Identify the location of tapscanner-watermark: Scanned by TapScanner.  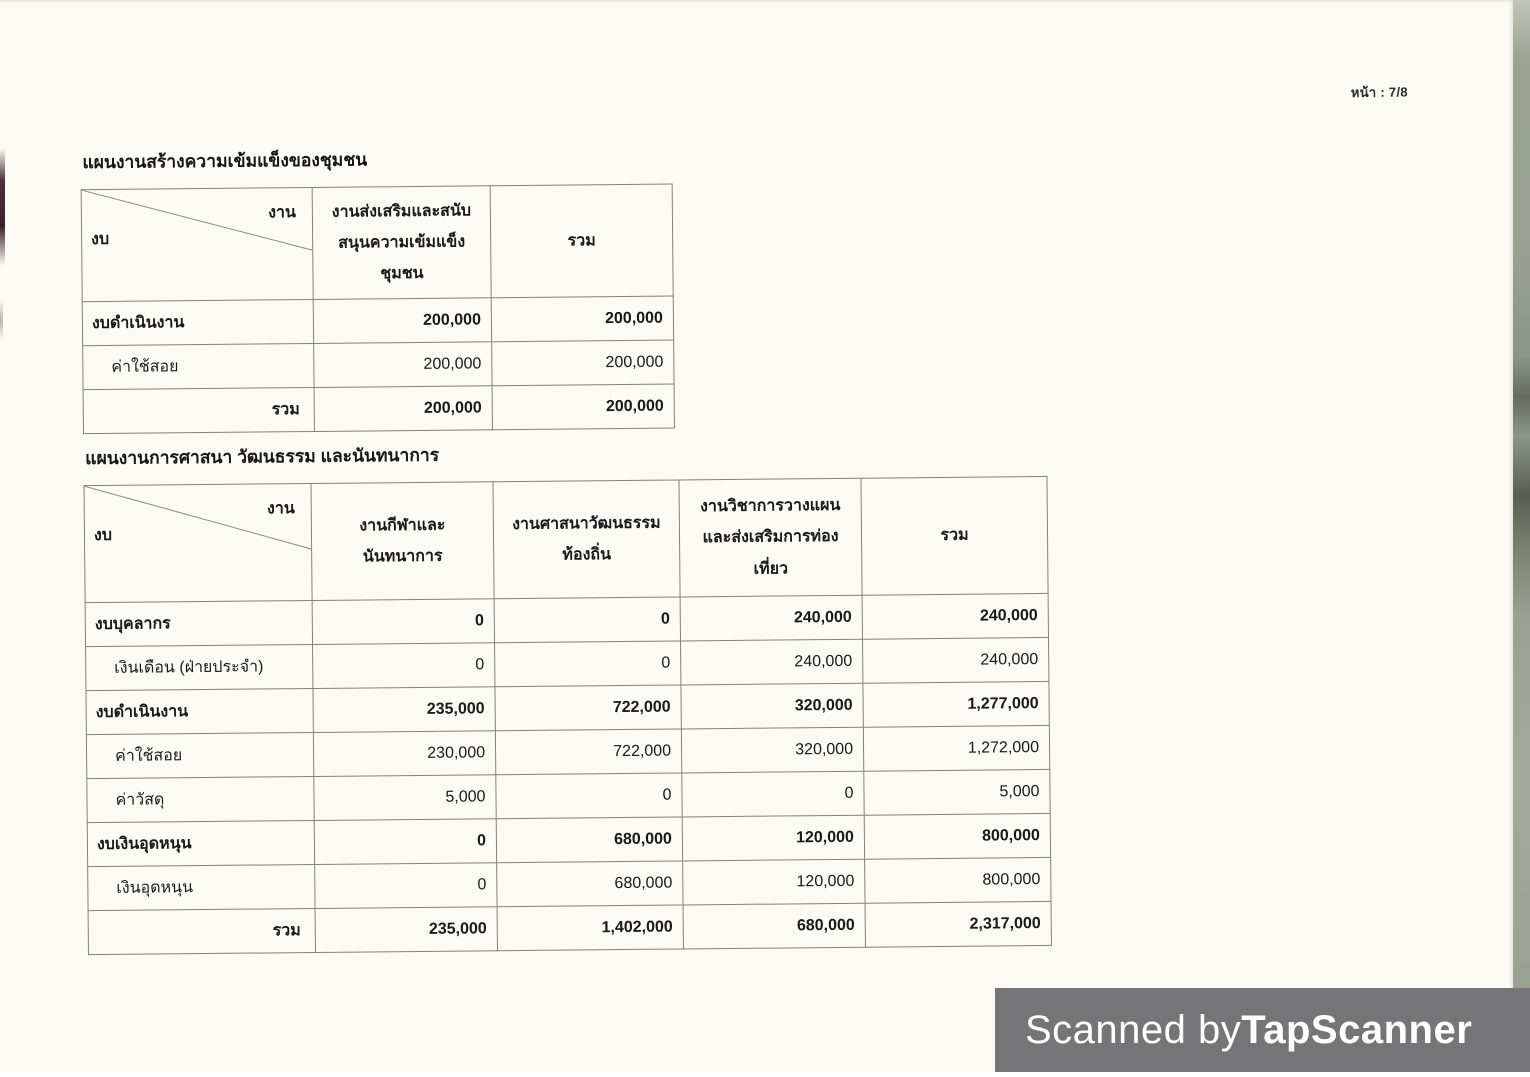
(1262, 1030).